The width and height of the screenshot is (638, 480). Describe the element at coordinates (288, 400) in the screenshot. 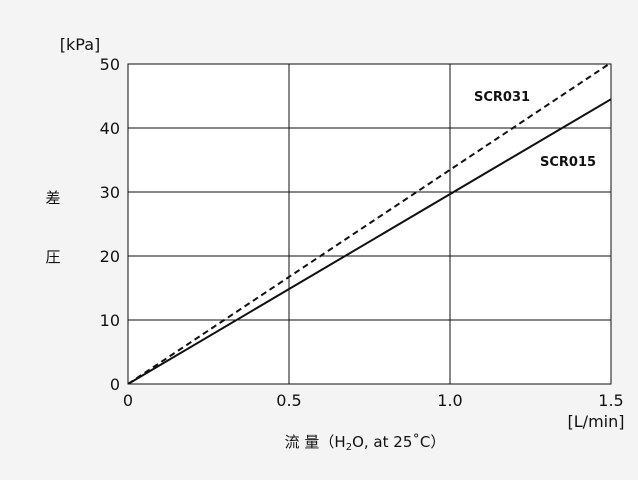

I see `x-tick-label: 0.5` at that location.